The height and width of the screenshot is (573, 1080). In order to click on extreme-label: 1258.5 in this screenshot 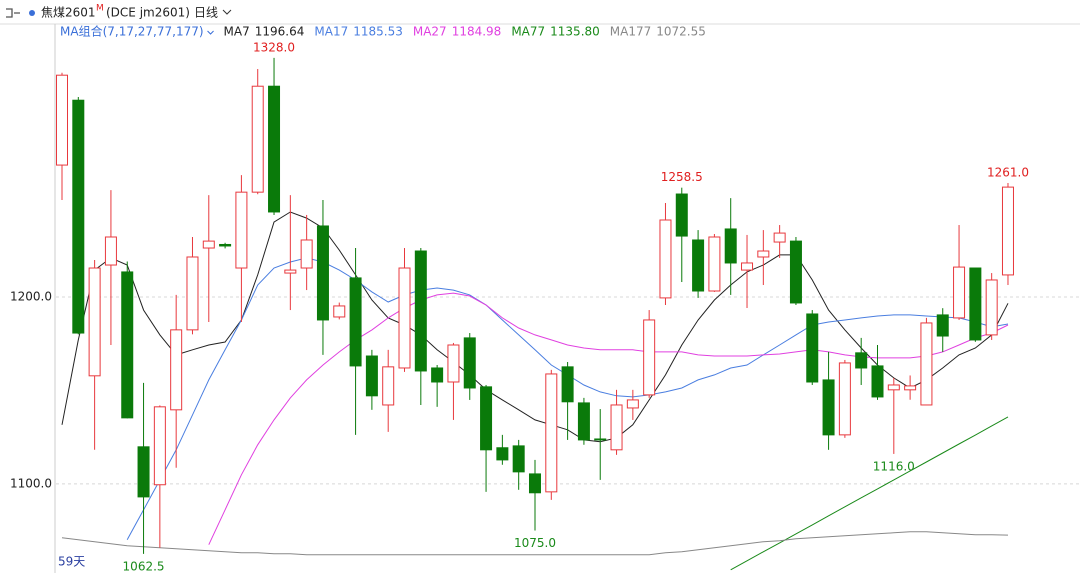, I will do `click(682, 177)`.